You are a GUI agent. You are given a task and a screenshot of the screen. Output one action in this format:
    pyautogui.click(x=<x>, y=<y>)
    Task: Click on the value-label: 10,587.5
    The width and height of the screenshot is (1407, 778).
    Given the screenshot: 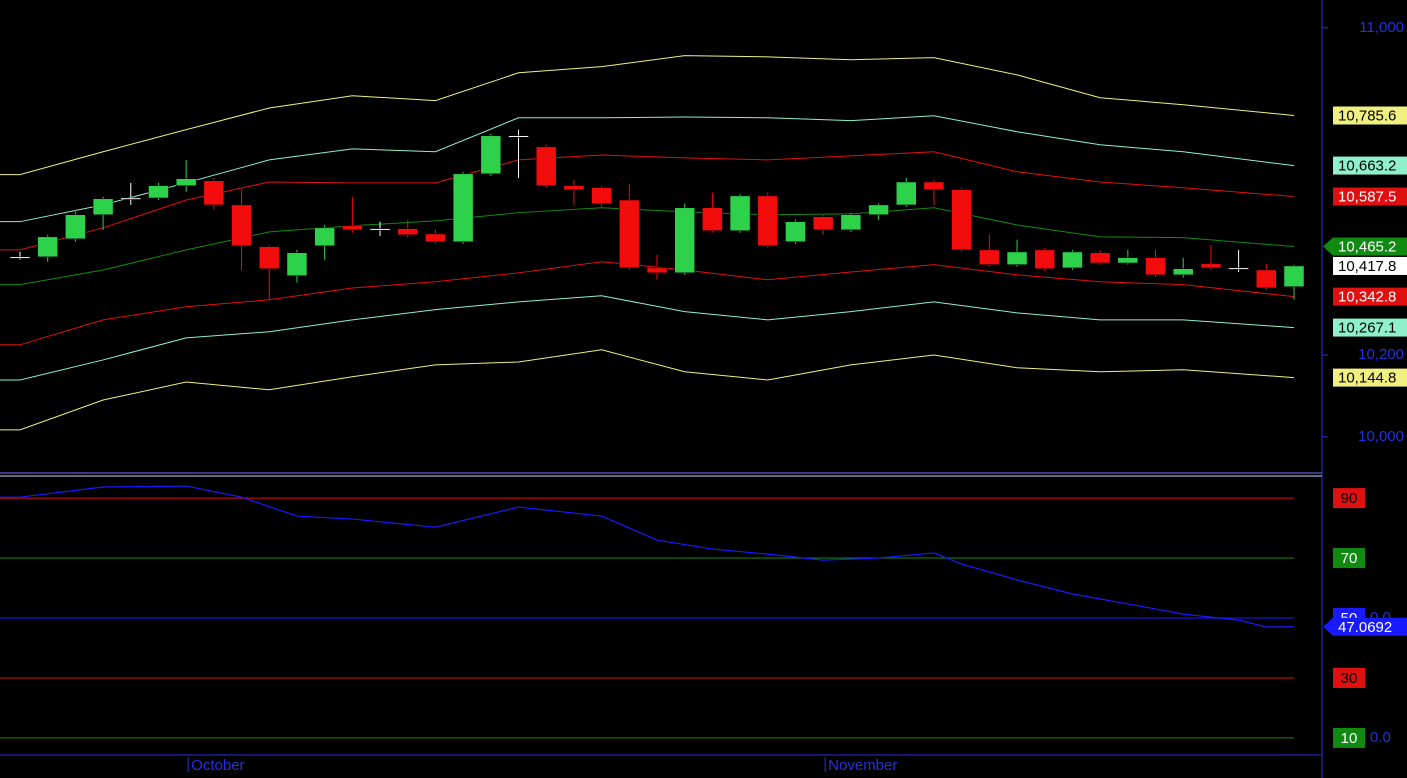 What is the action you would take?
    pyautogui.click(x=1367, y=196)
    